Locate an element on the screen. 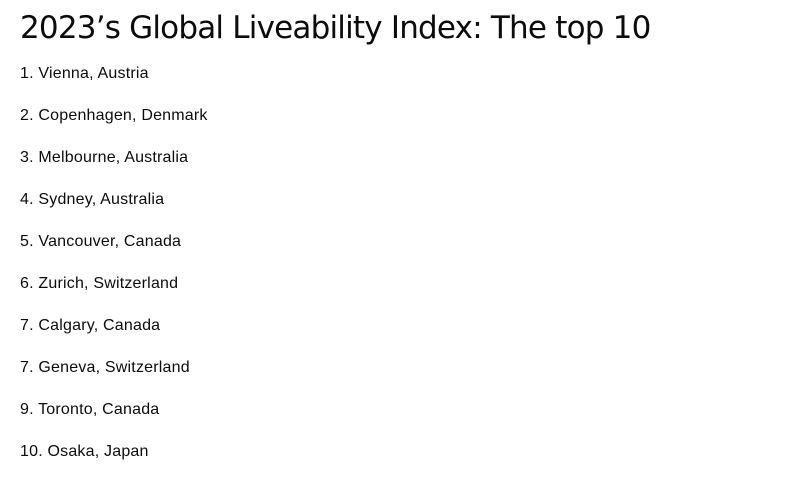  list-item: 5. Vancouver, Canada is located at coordinates (101, 241).